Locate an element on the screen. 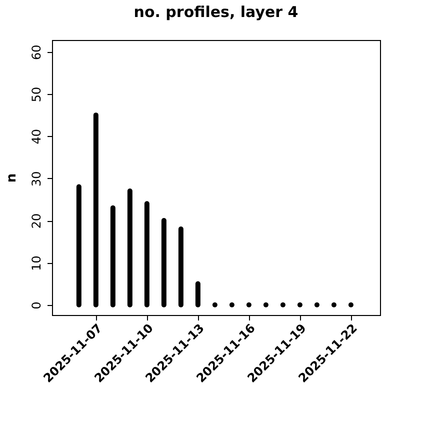  chart-title: no. profiles, layer 4 is located at coordinates (216, 12).